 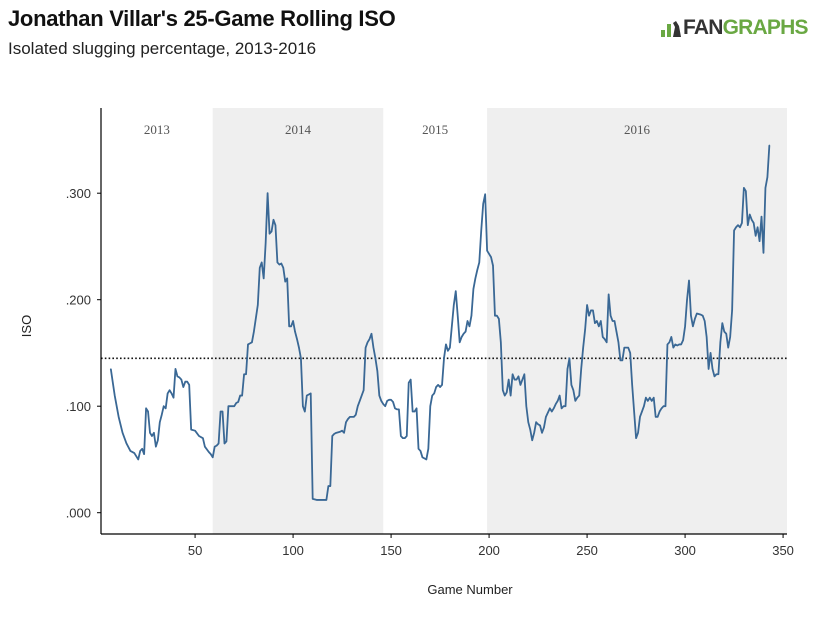 What do you see at coordinates (162, 48) in the screenshot?
I see `chart-subtitle: Isolated slugging percentage, 2013-2016` at bounding box center [162, 48].